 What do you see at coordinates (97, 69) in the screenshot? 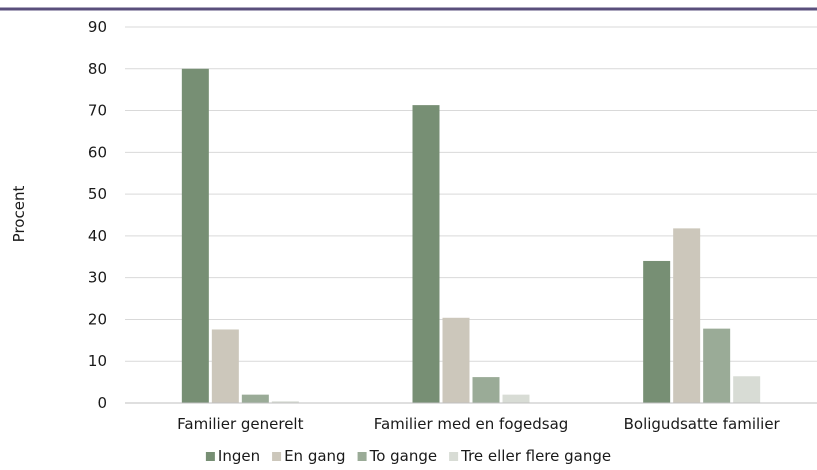
I see `y-tick-label: 80` at bounding box center [97, 69].